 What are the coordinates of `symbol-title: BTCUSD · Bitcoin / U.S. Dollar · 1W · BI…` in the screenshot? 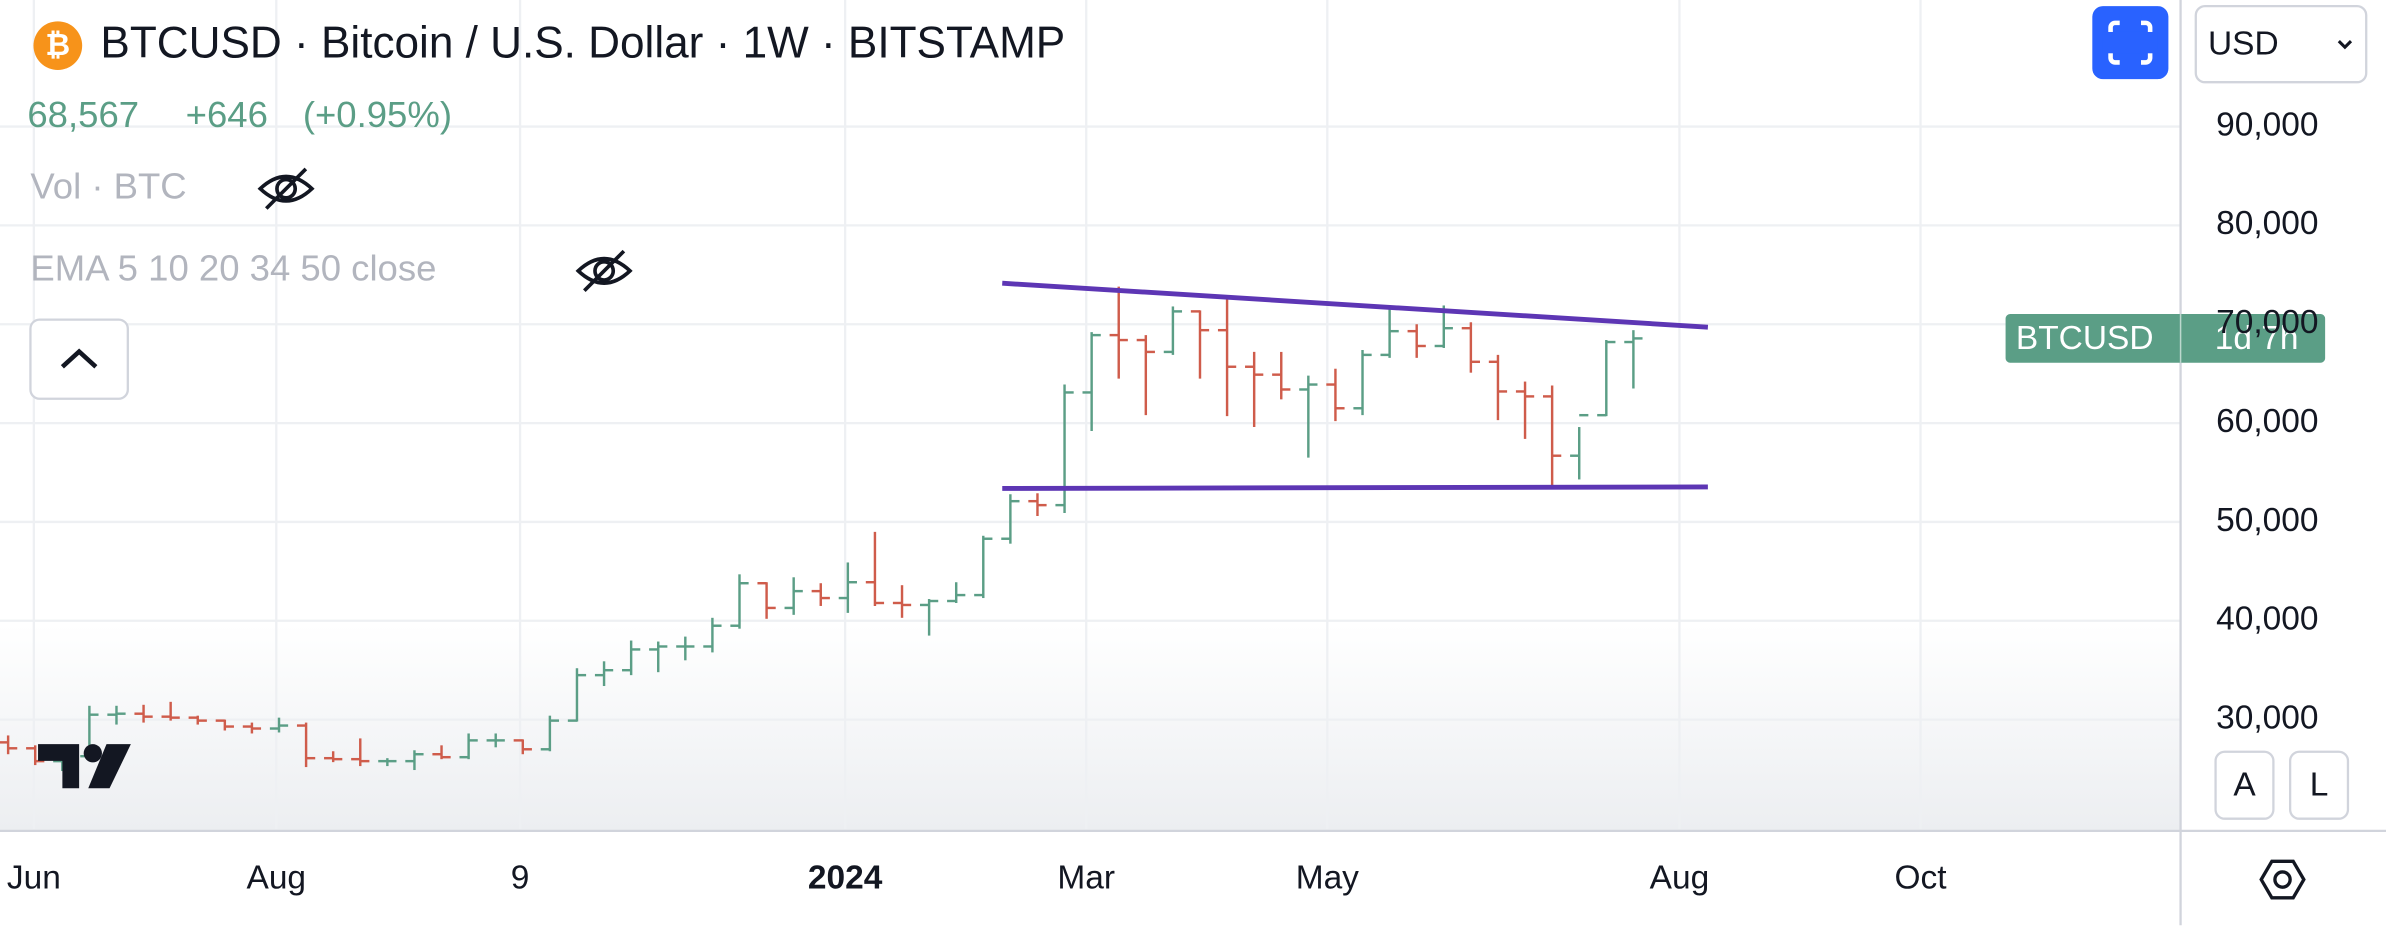 It's located at (582, 42).